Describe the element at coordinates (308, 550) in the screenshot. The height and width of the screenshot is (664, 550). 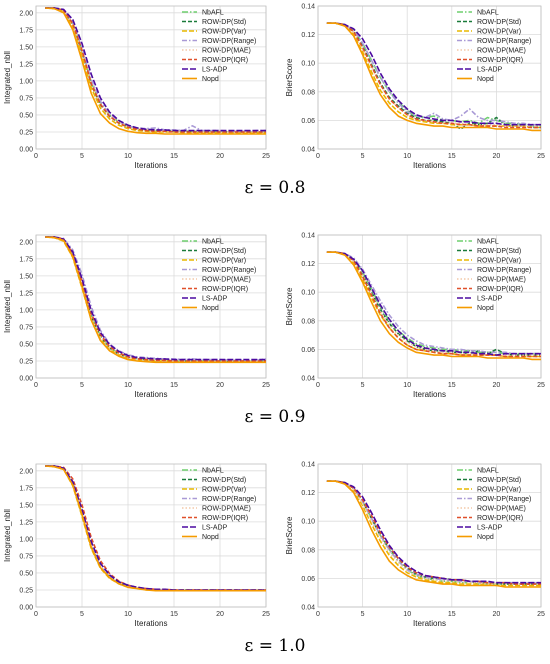
I see `y-tick-label: 0.08` at that location.